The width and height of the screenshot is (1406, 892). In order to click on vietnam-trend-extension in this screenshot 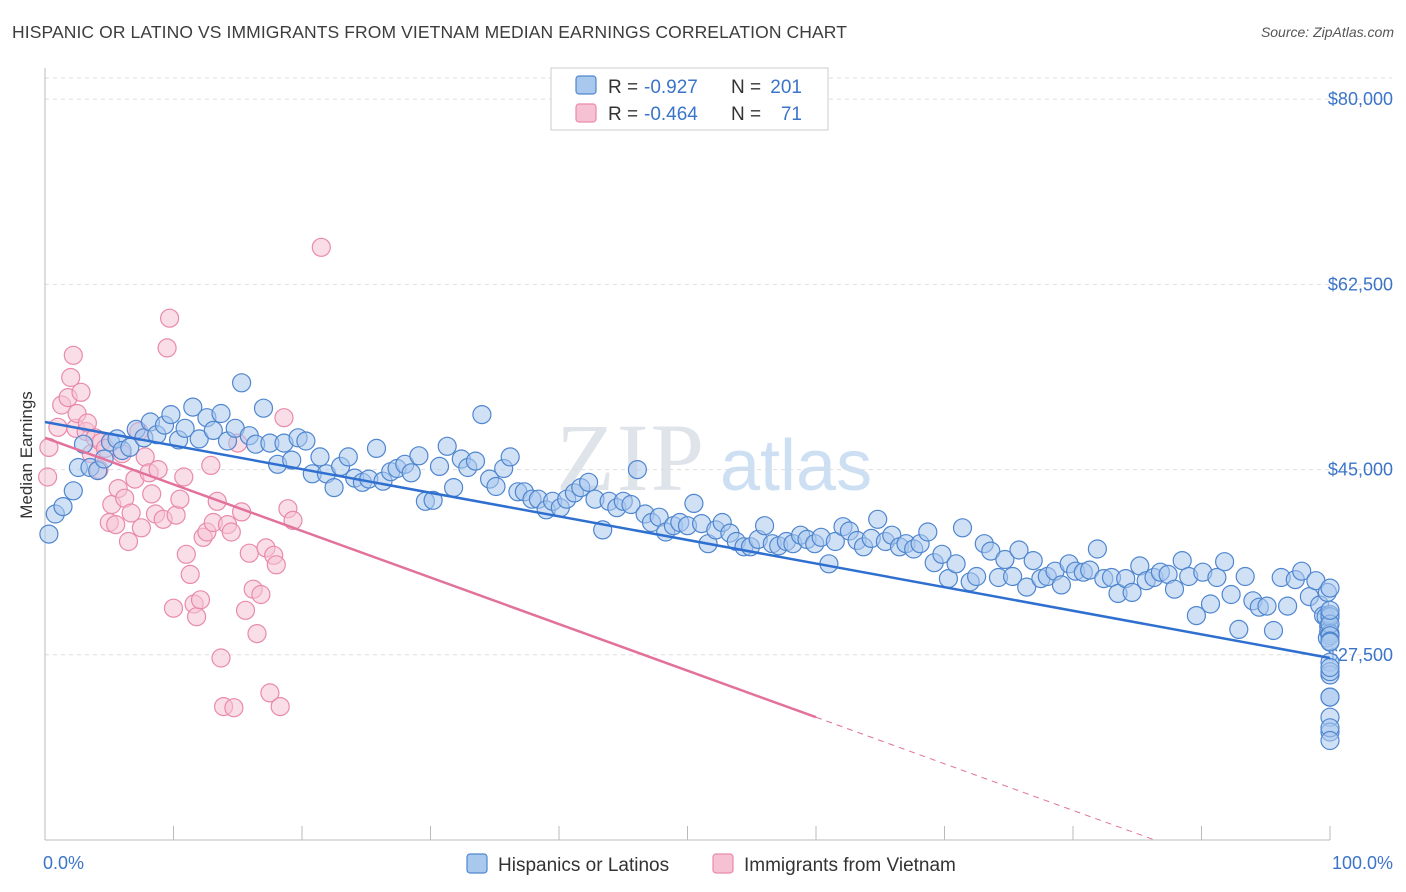, I will do `click(985, 778)`.